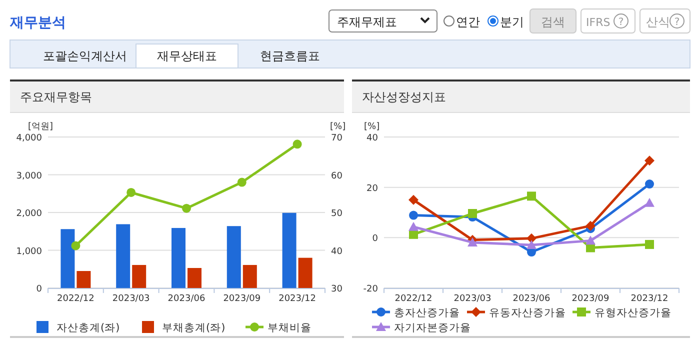 The image size is (697, 342). I want to click on legend-label: 유형자산증가율, so click(633, 313).